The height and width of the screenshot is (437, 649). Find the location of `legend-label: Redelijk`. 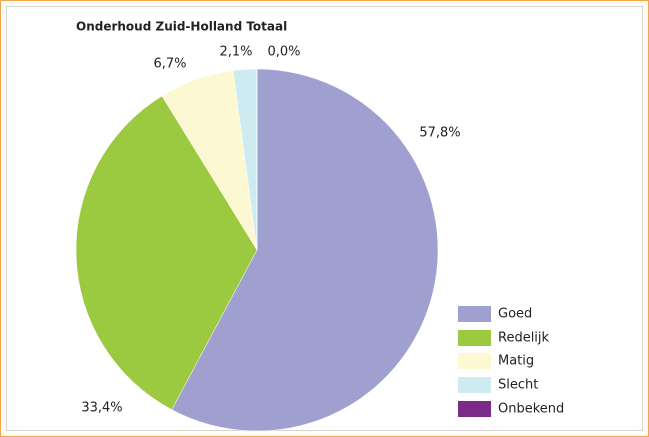

legend-label: Redelijk is located at coordinates (524, 338).